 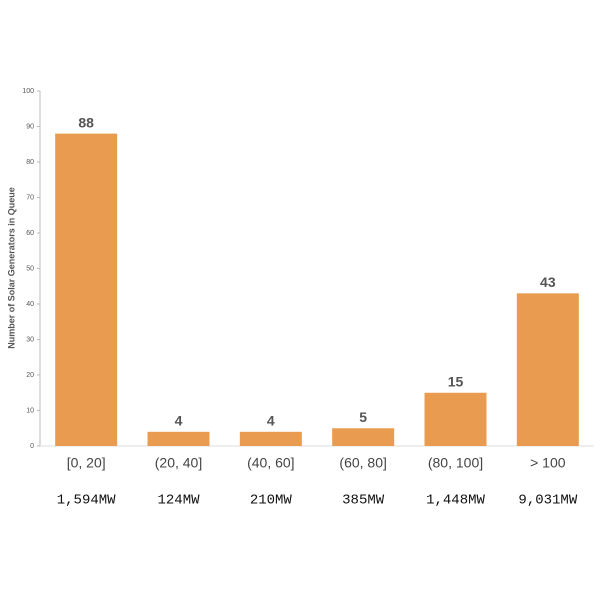 I want to click on capacity-label: 124MW, so click(x=178, y=501).